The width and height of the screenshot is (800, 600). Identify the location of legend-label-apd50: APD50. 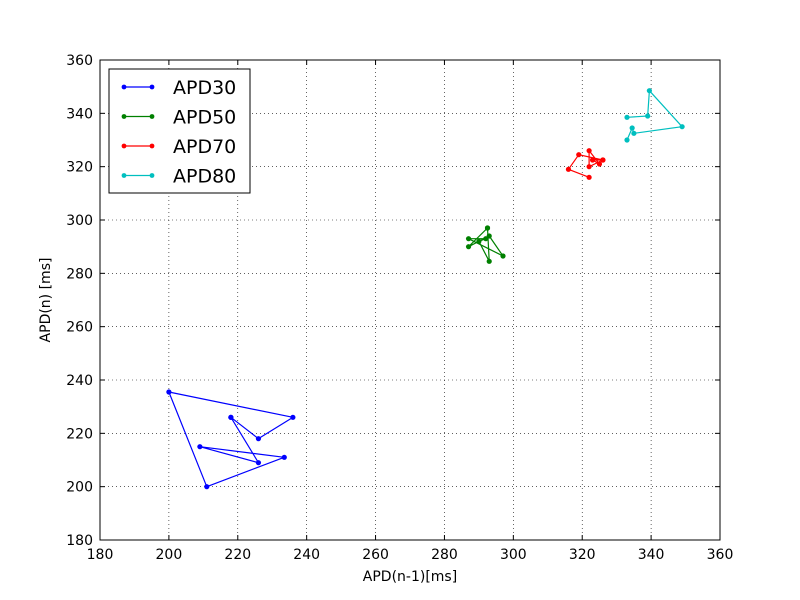
(204, 118).